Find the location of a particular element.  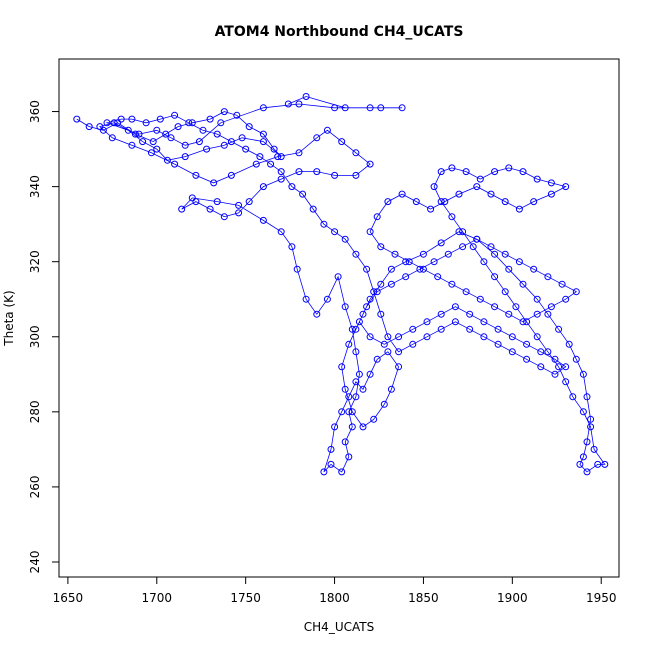

y-axis: 240 260 280 300 320 340 360 is located at coordinates (43, 336).